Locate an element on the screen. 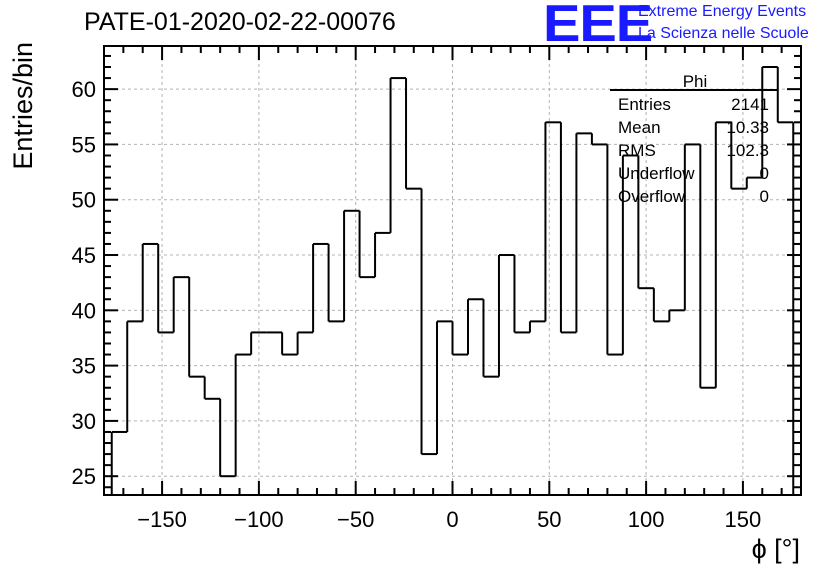 The width and height of the screenshot is (836, 572). y-tick-label: 60 is located at coordinates (84, 89).